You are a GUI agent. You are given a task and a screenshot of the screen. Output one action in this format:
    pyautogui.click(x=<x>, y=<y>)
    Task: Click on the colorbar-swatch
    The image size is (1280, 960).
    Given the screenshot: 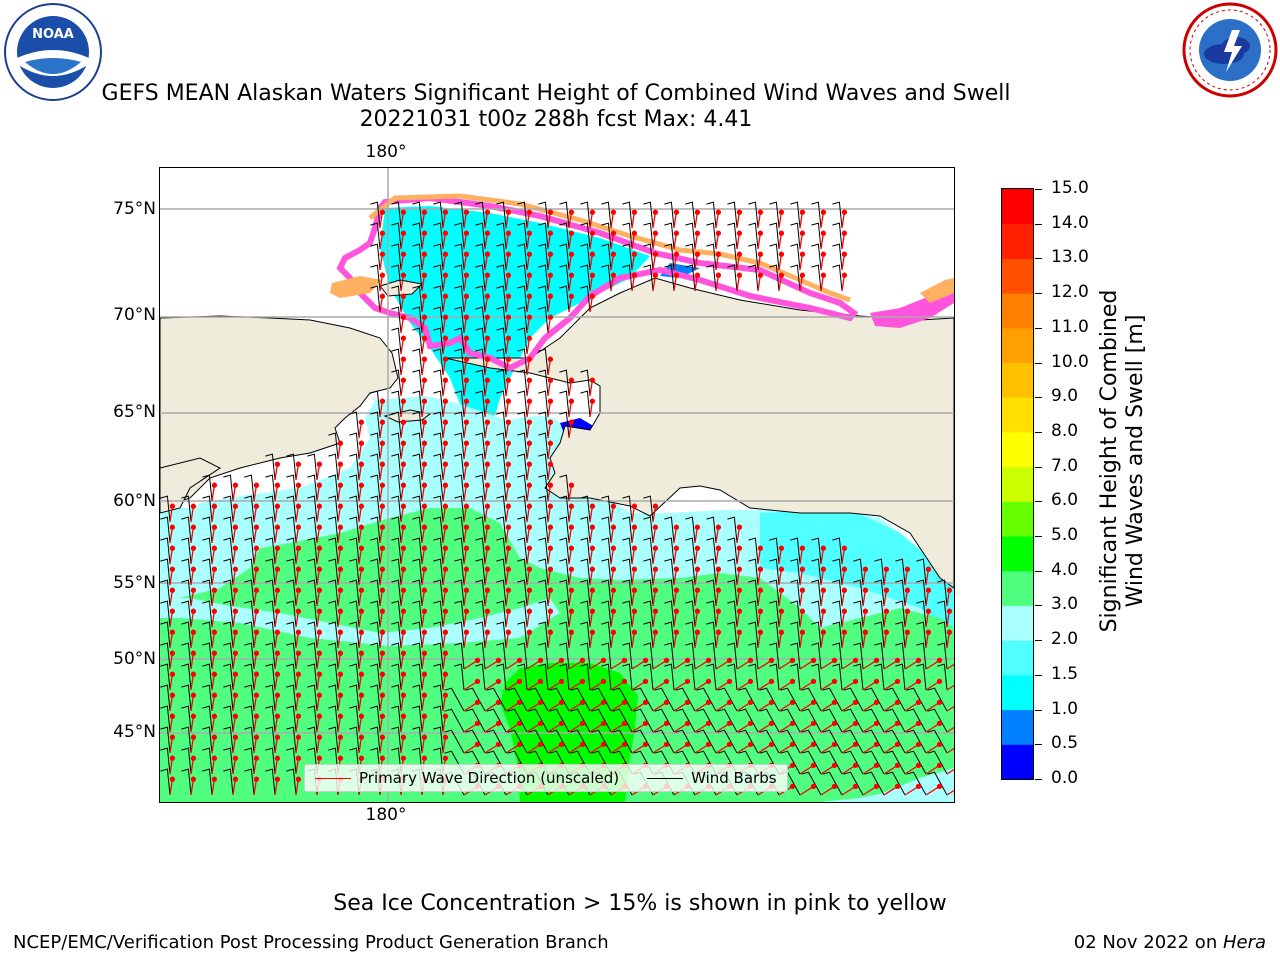 What is the action you would take?
    pyautogui.click(x=1017, y=658)
    